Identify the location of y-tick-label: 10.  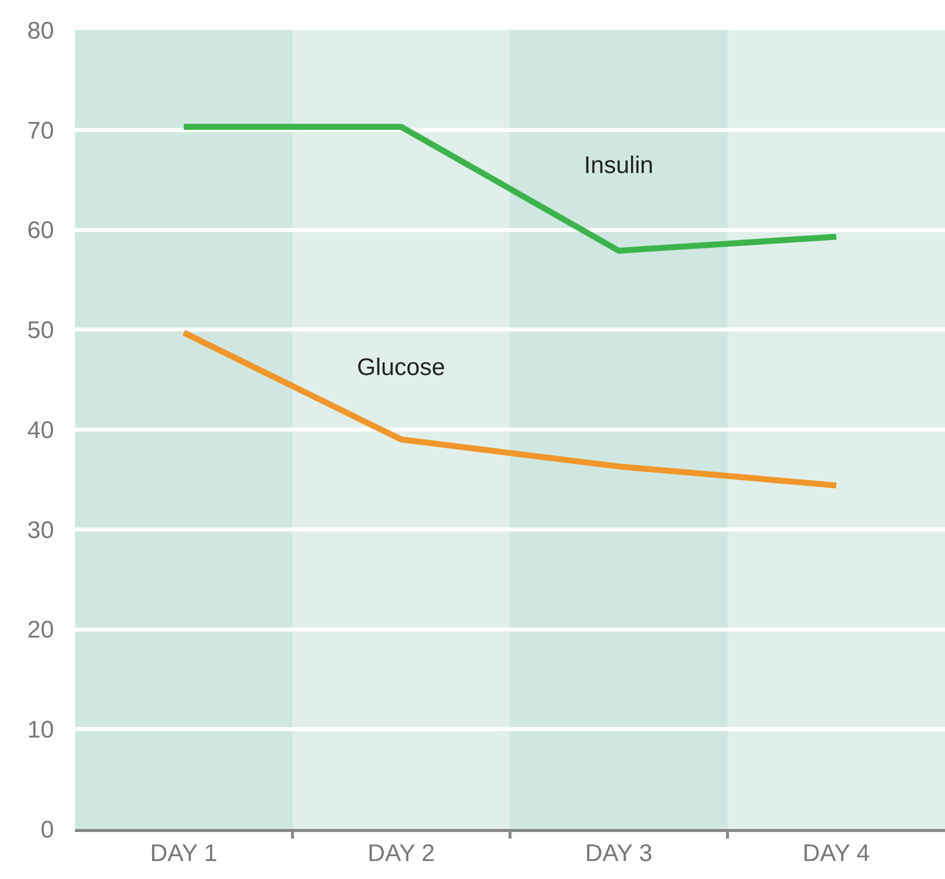
(40, 730).